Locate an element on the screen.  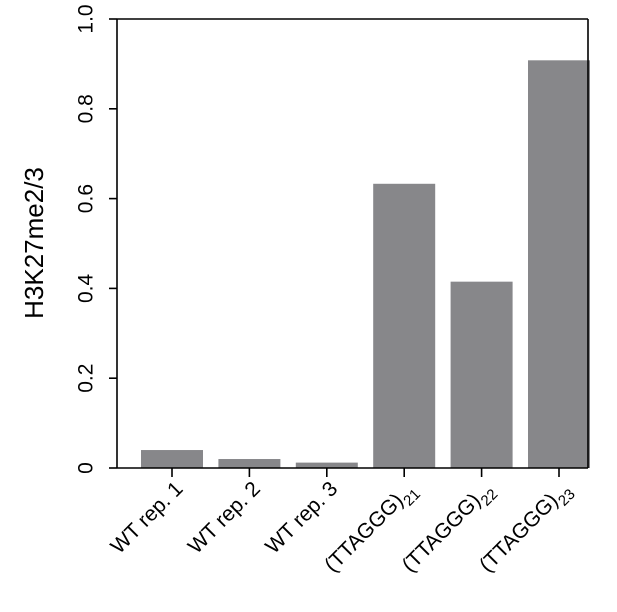
y-tick-label-0: 0 is located at coordinates (86, 468).